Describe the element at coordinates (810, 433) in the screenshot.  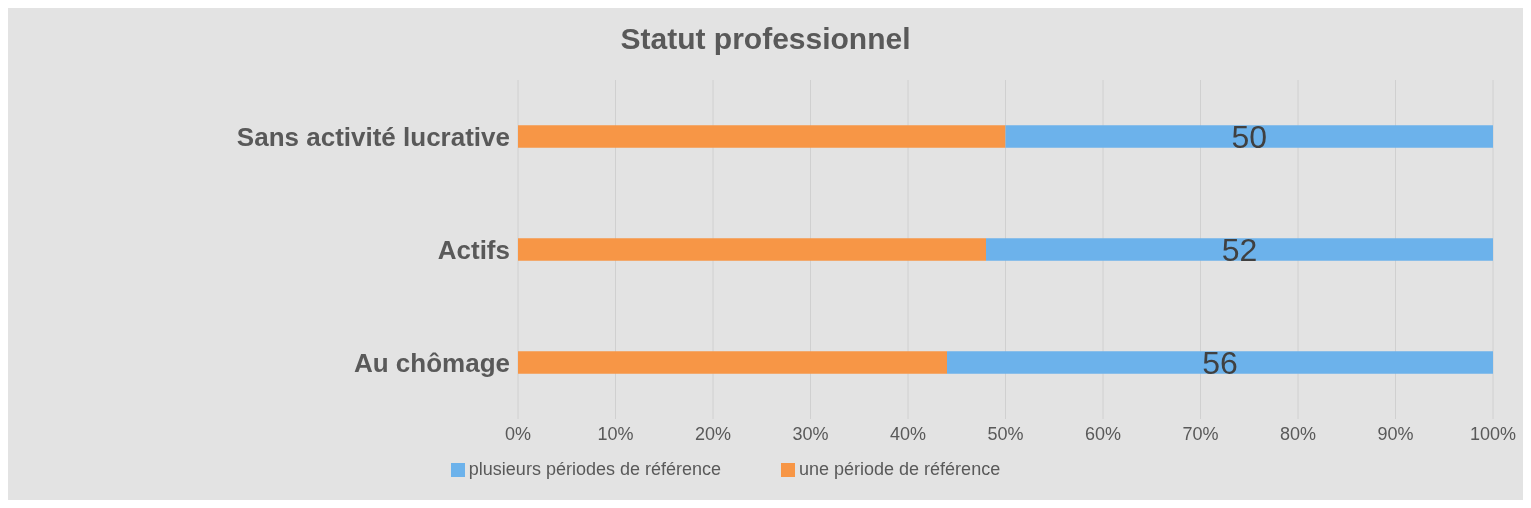
I see `x-tick-label: 30%` at that location.